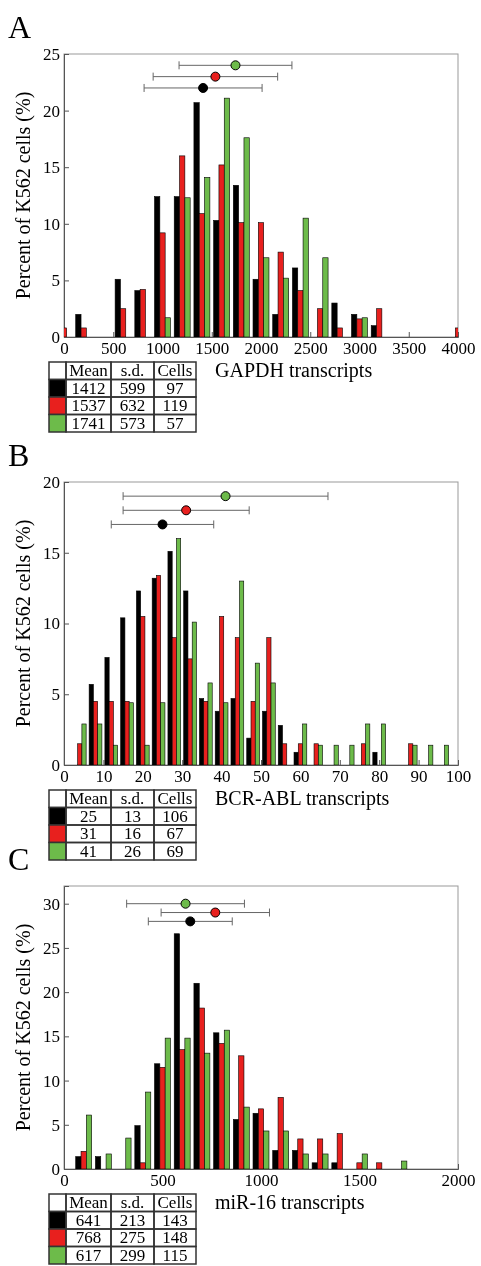 The image size is (481, 1266). Describe the element at coordinates (88, 388) in the screenshot. I see `text: 1412` at that location.